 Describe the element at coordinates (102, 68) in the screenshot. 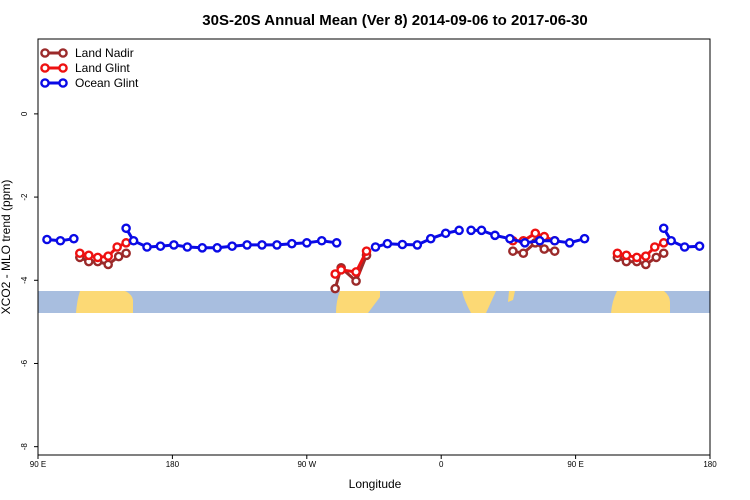

I see `legend-label: Land Glint` at that location.